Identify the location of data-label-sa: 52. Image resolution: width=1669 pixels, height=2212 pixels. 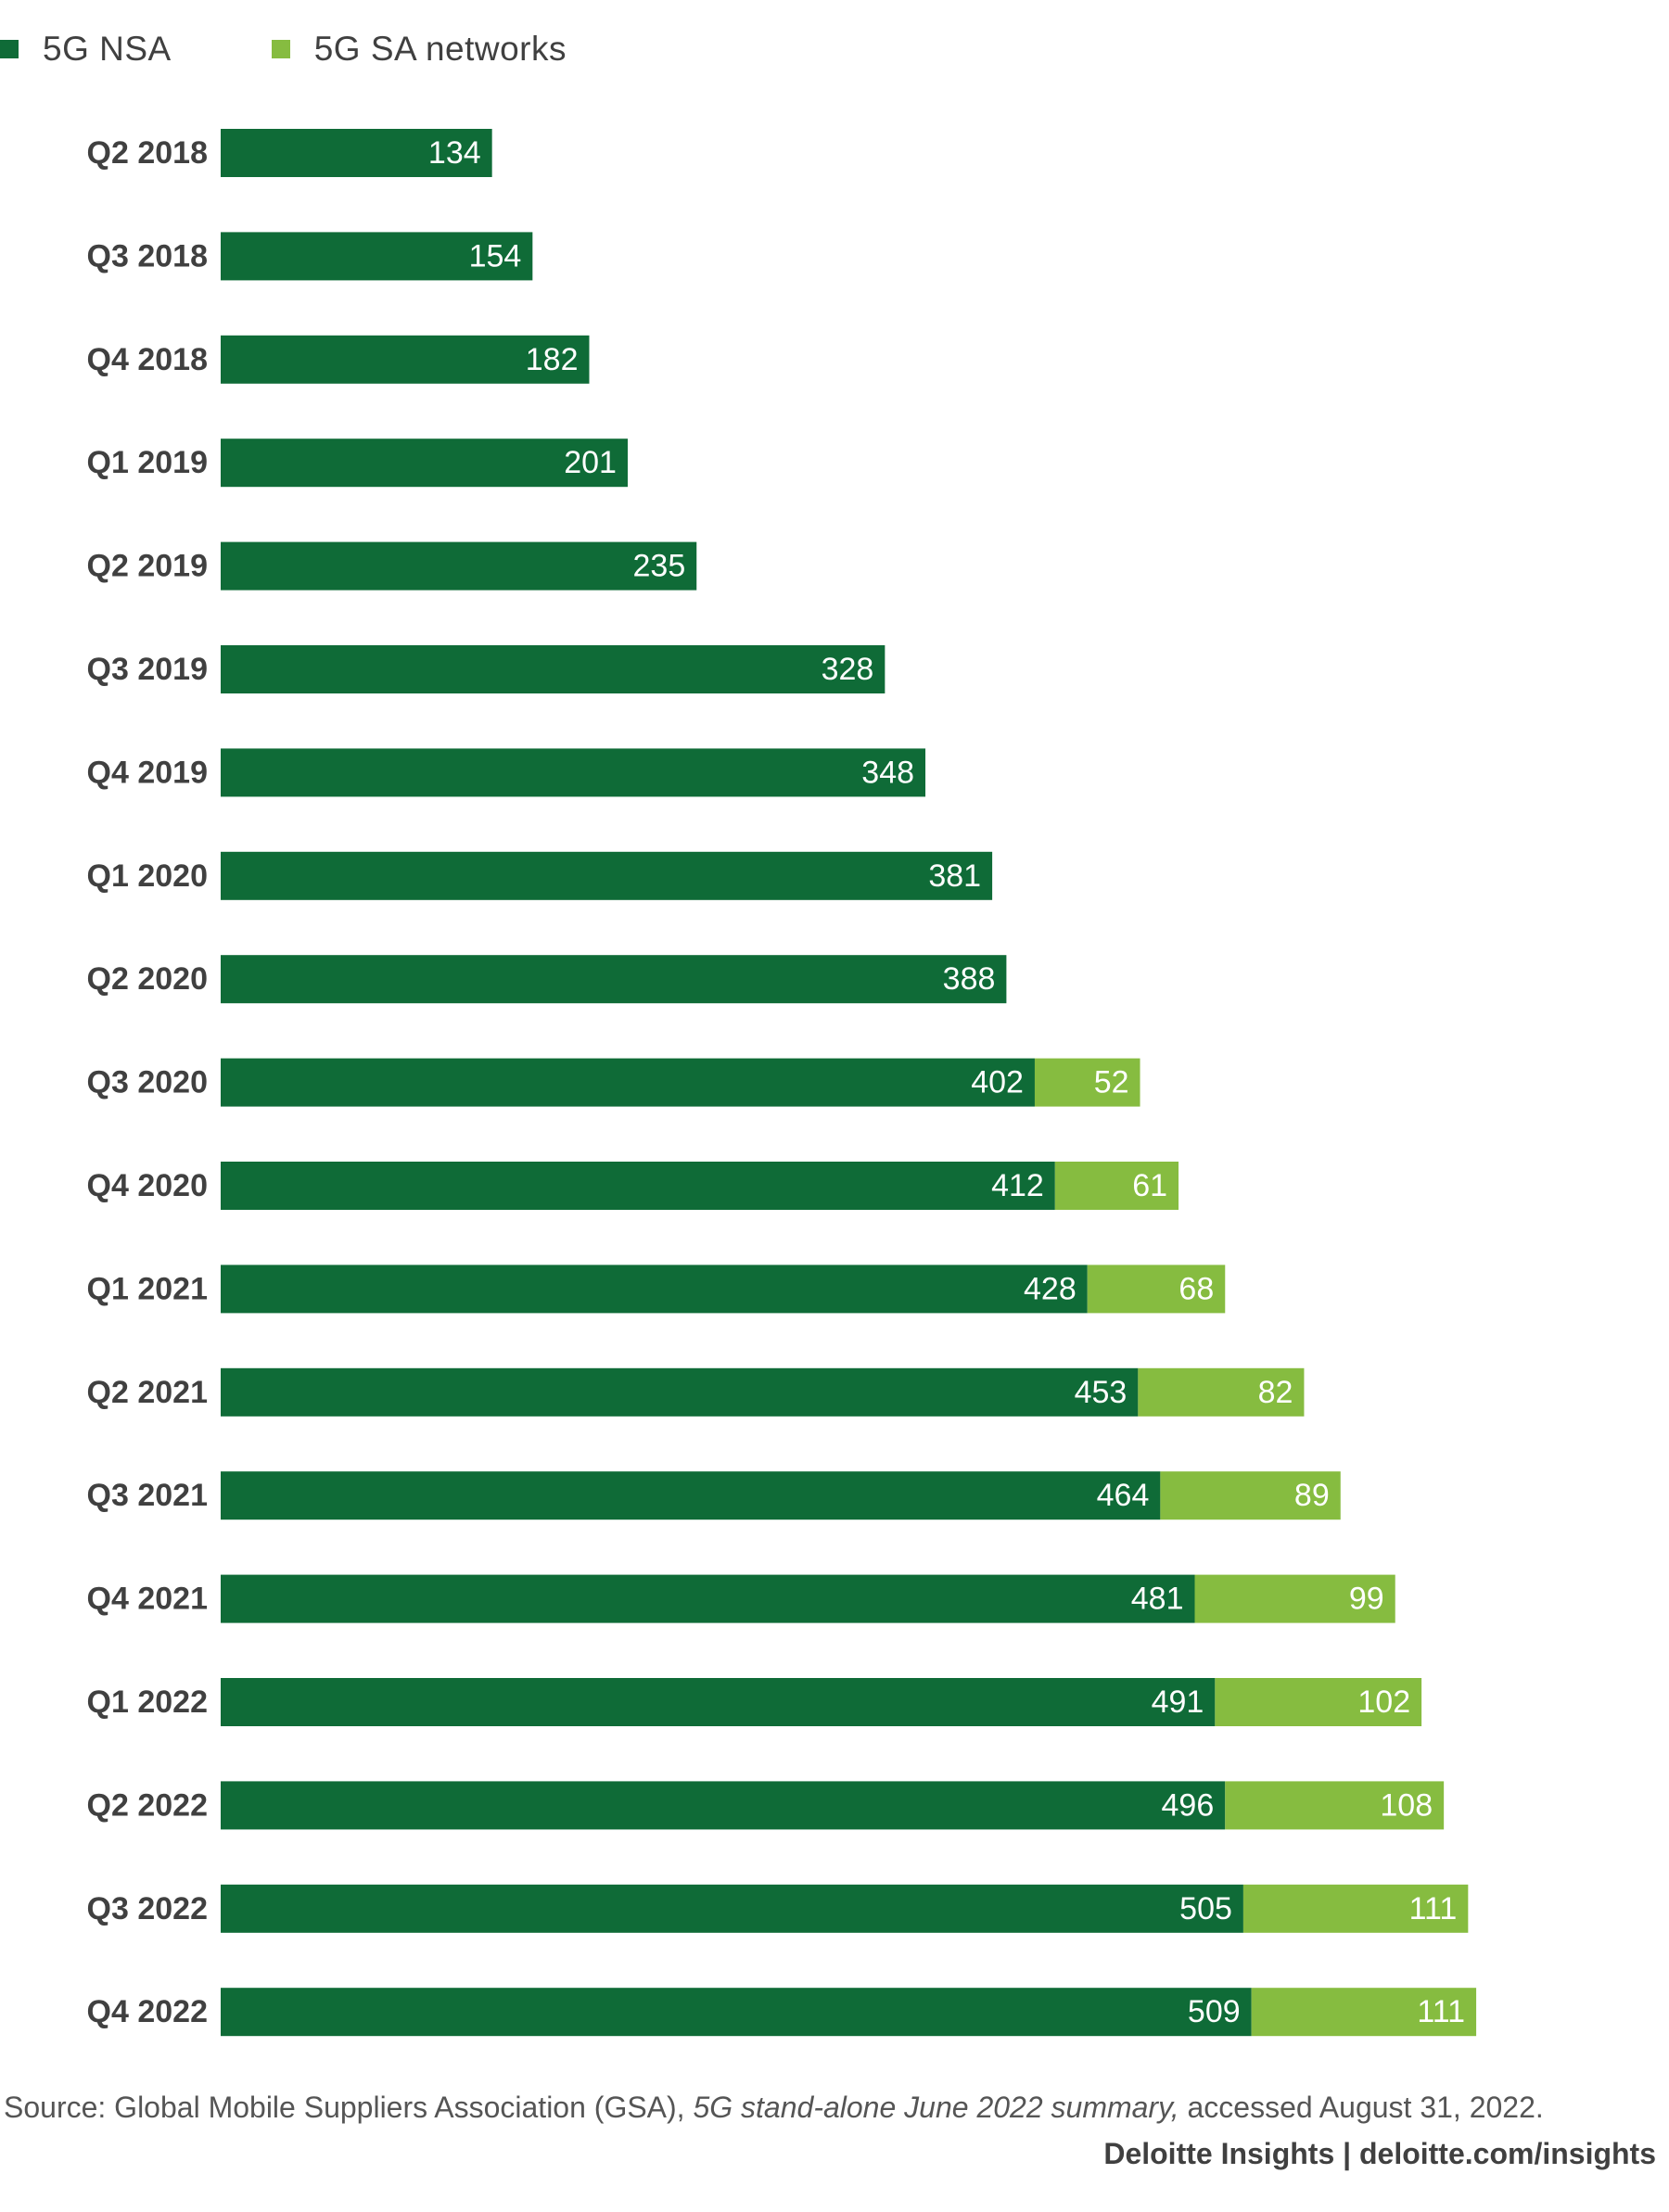
(1111, 1082).